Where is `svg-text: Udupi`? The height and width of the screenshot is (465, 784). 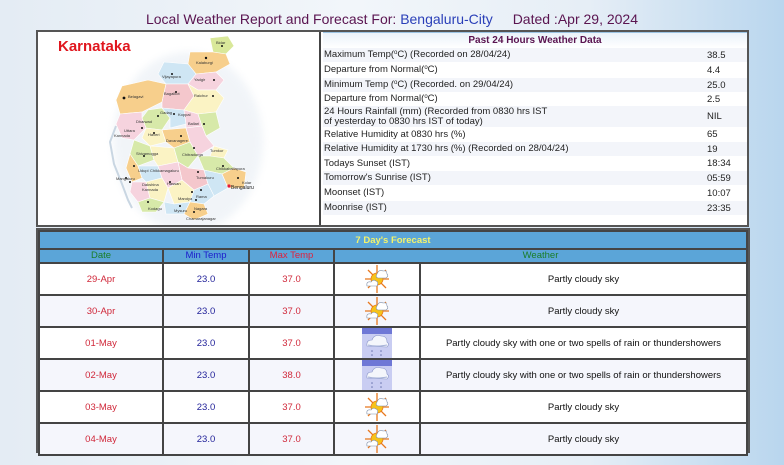 svg-text: Udupi is located at coordinates (143, 170).